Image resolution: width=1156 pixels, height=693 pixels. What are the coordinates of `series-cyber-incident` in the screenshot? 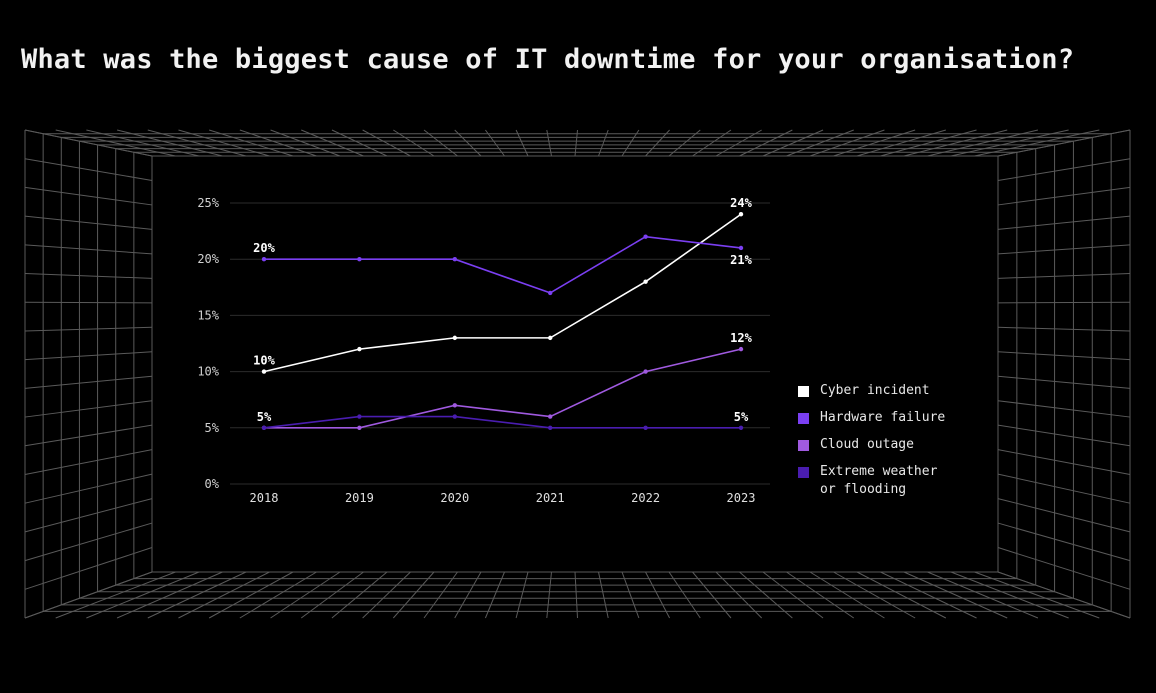 It's located at (502, 293).